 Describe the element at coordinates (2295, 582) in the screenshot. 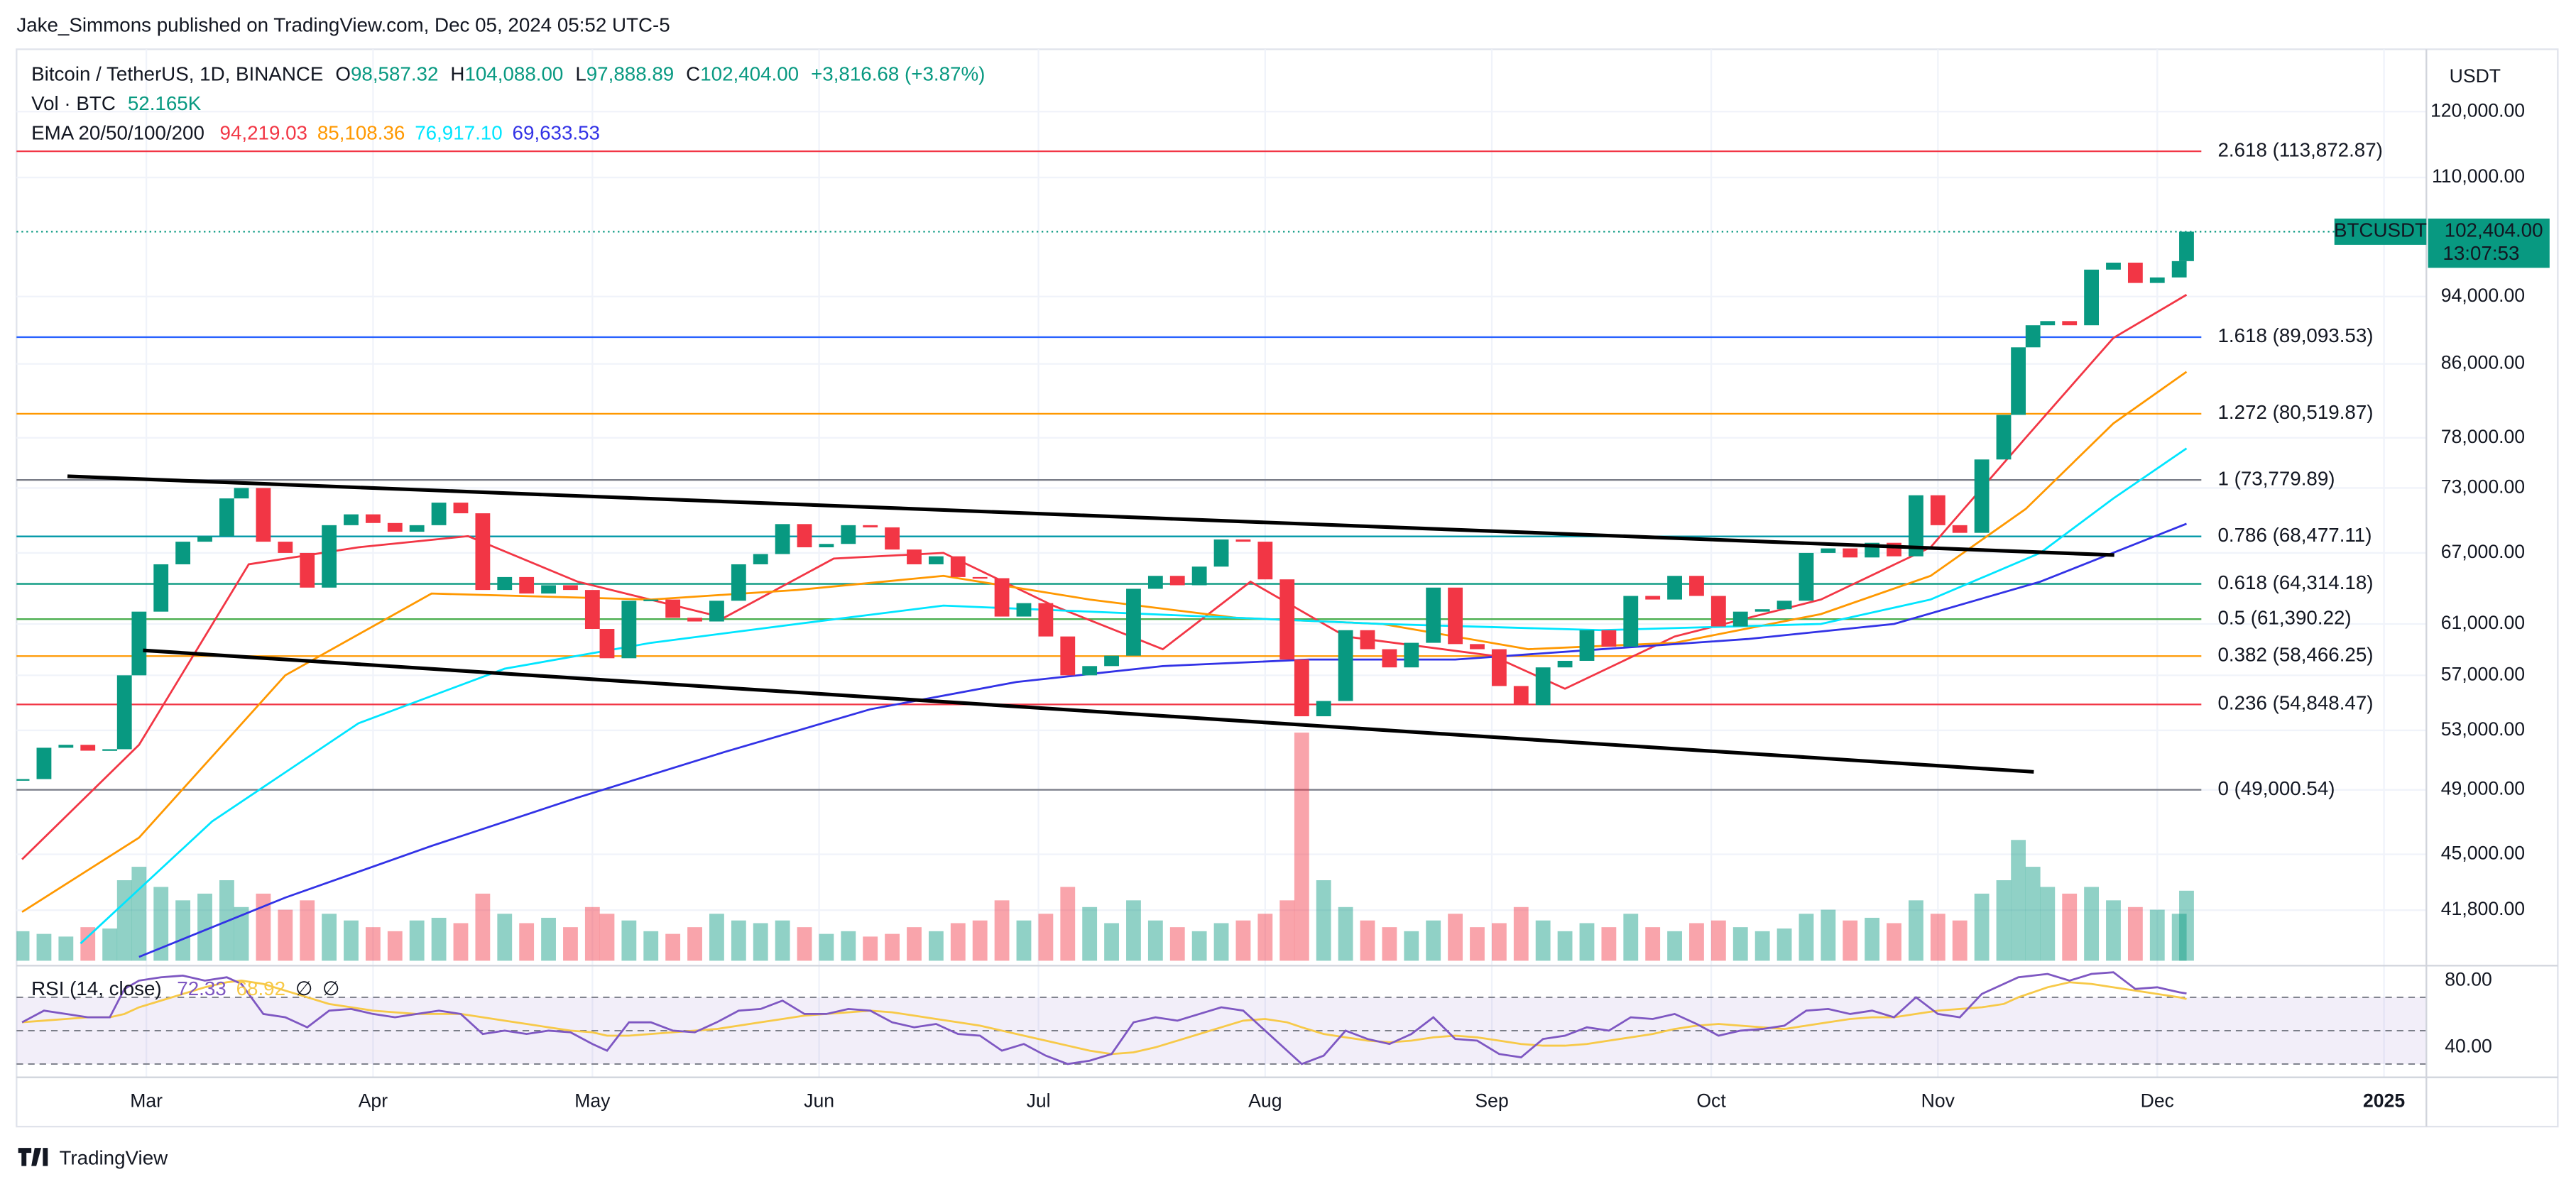

I see `fib-label: 0.618 (64,314.18)` at that location.